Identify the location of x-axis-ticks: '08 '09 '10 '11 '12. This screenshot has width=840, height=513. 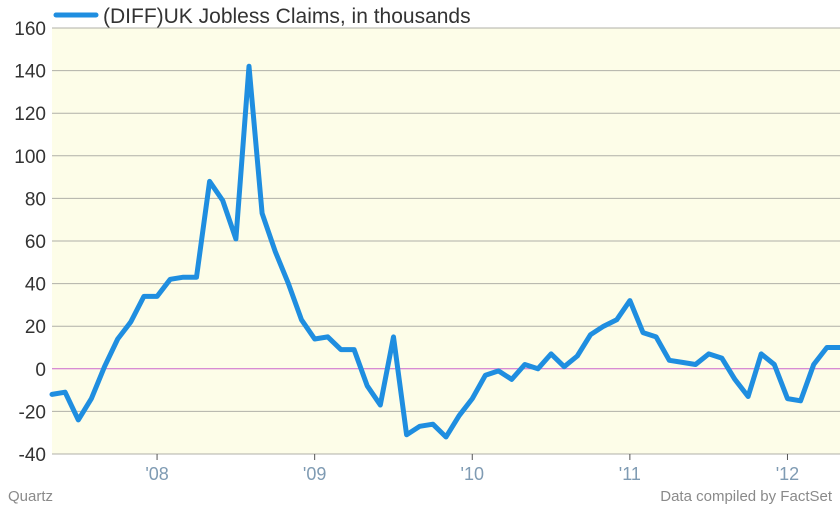
(472, 469).